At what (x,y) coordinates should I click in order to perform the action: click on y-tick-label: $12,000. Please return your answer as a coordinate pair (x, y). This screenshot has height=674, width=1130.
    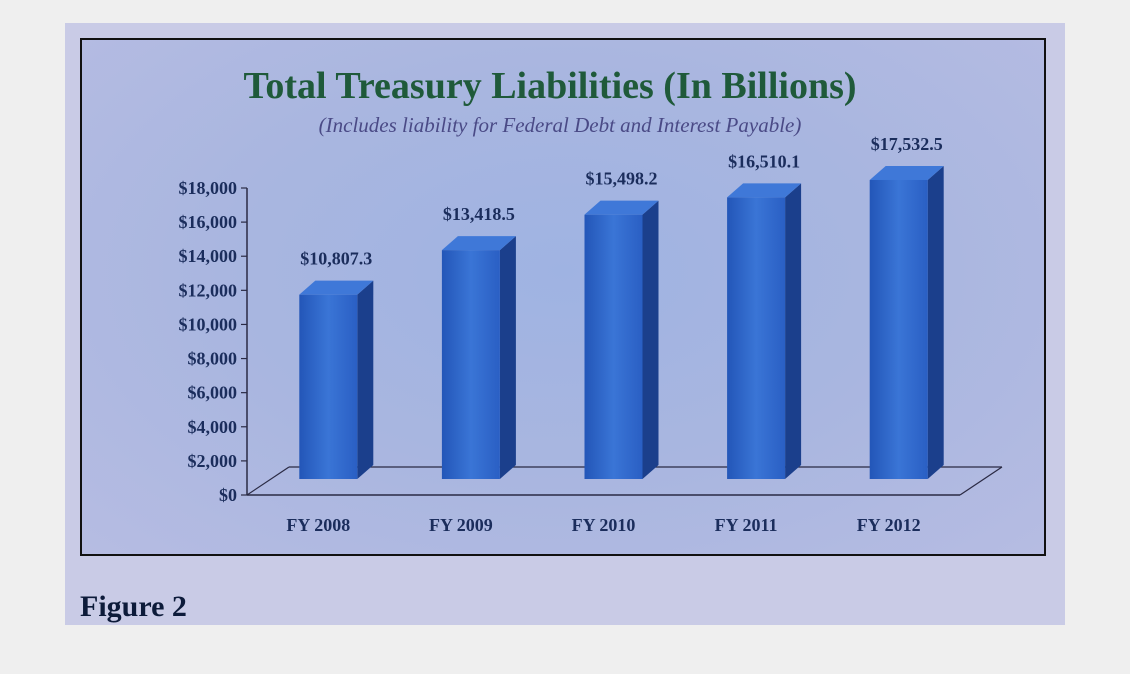
    Looking at the image, I should click on (208, 290).